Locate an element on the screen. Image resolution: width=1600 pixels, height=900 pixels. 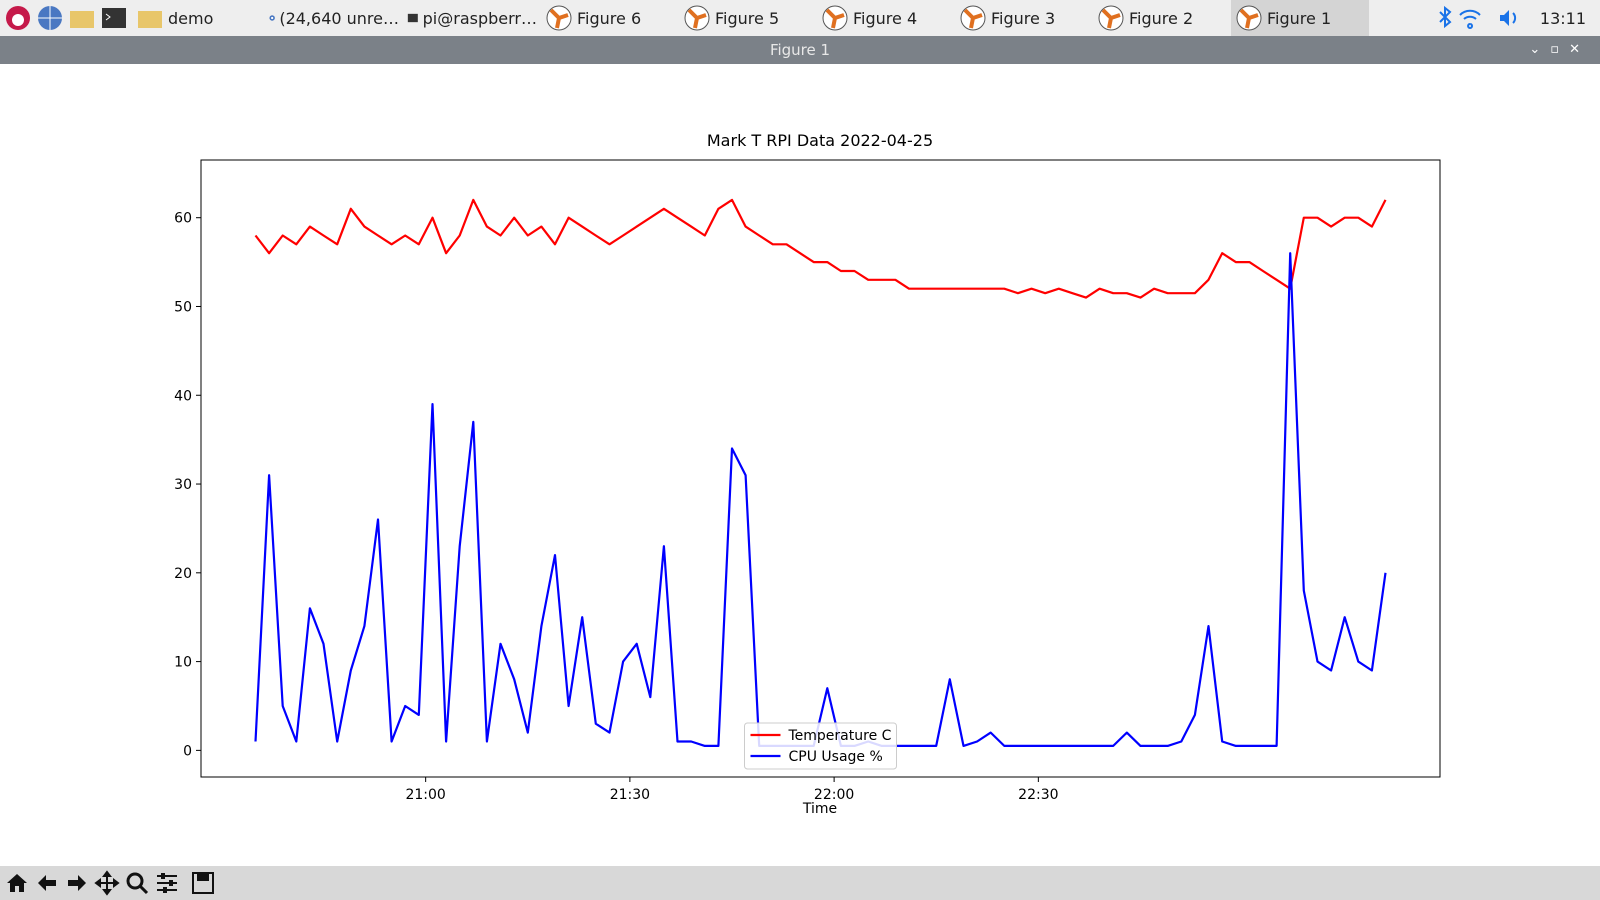
task-button: demo is located at coordinates (198, 18).